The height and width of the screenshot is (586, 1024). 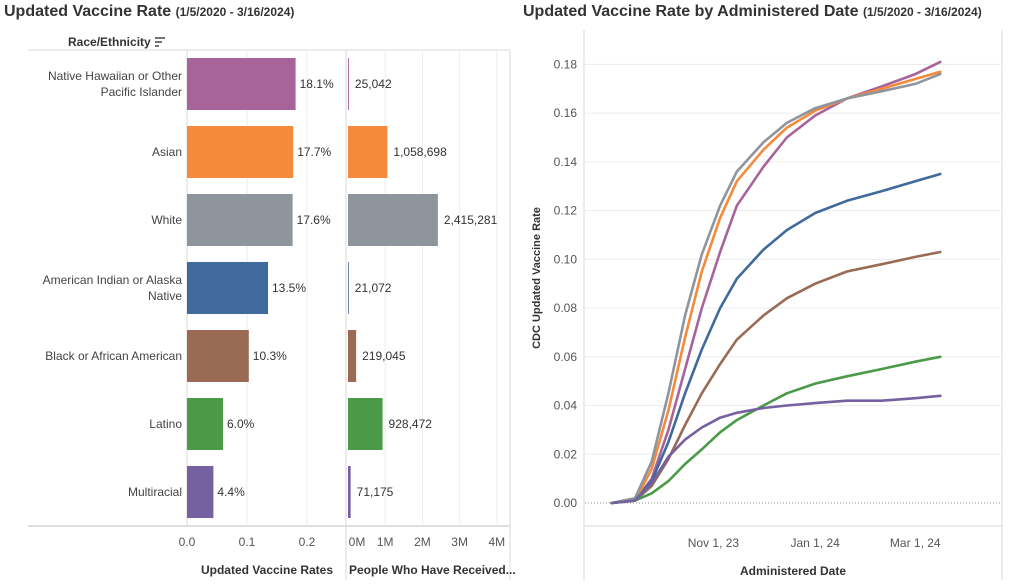 What do you see at coordinates (352, 356) in the screenshot?
I see `count-bar-black-or-african-american` at bounding box center [352, 356].